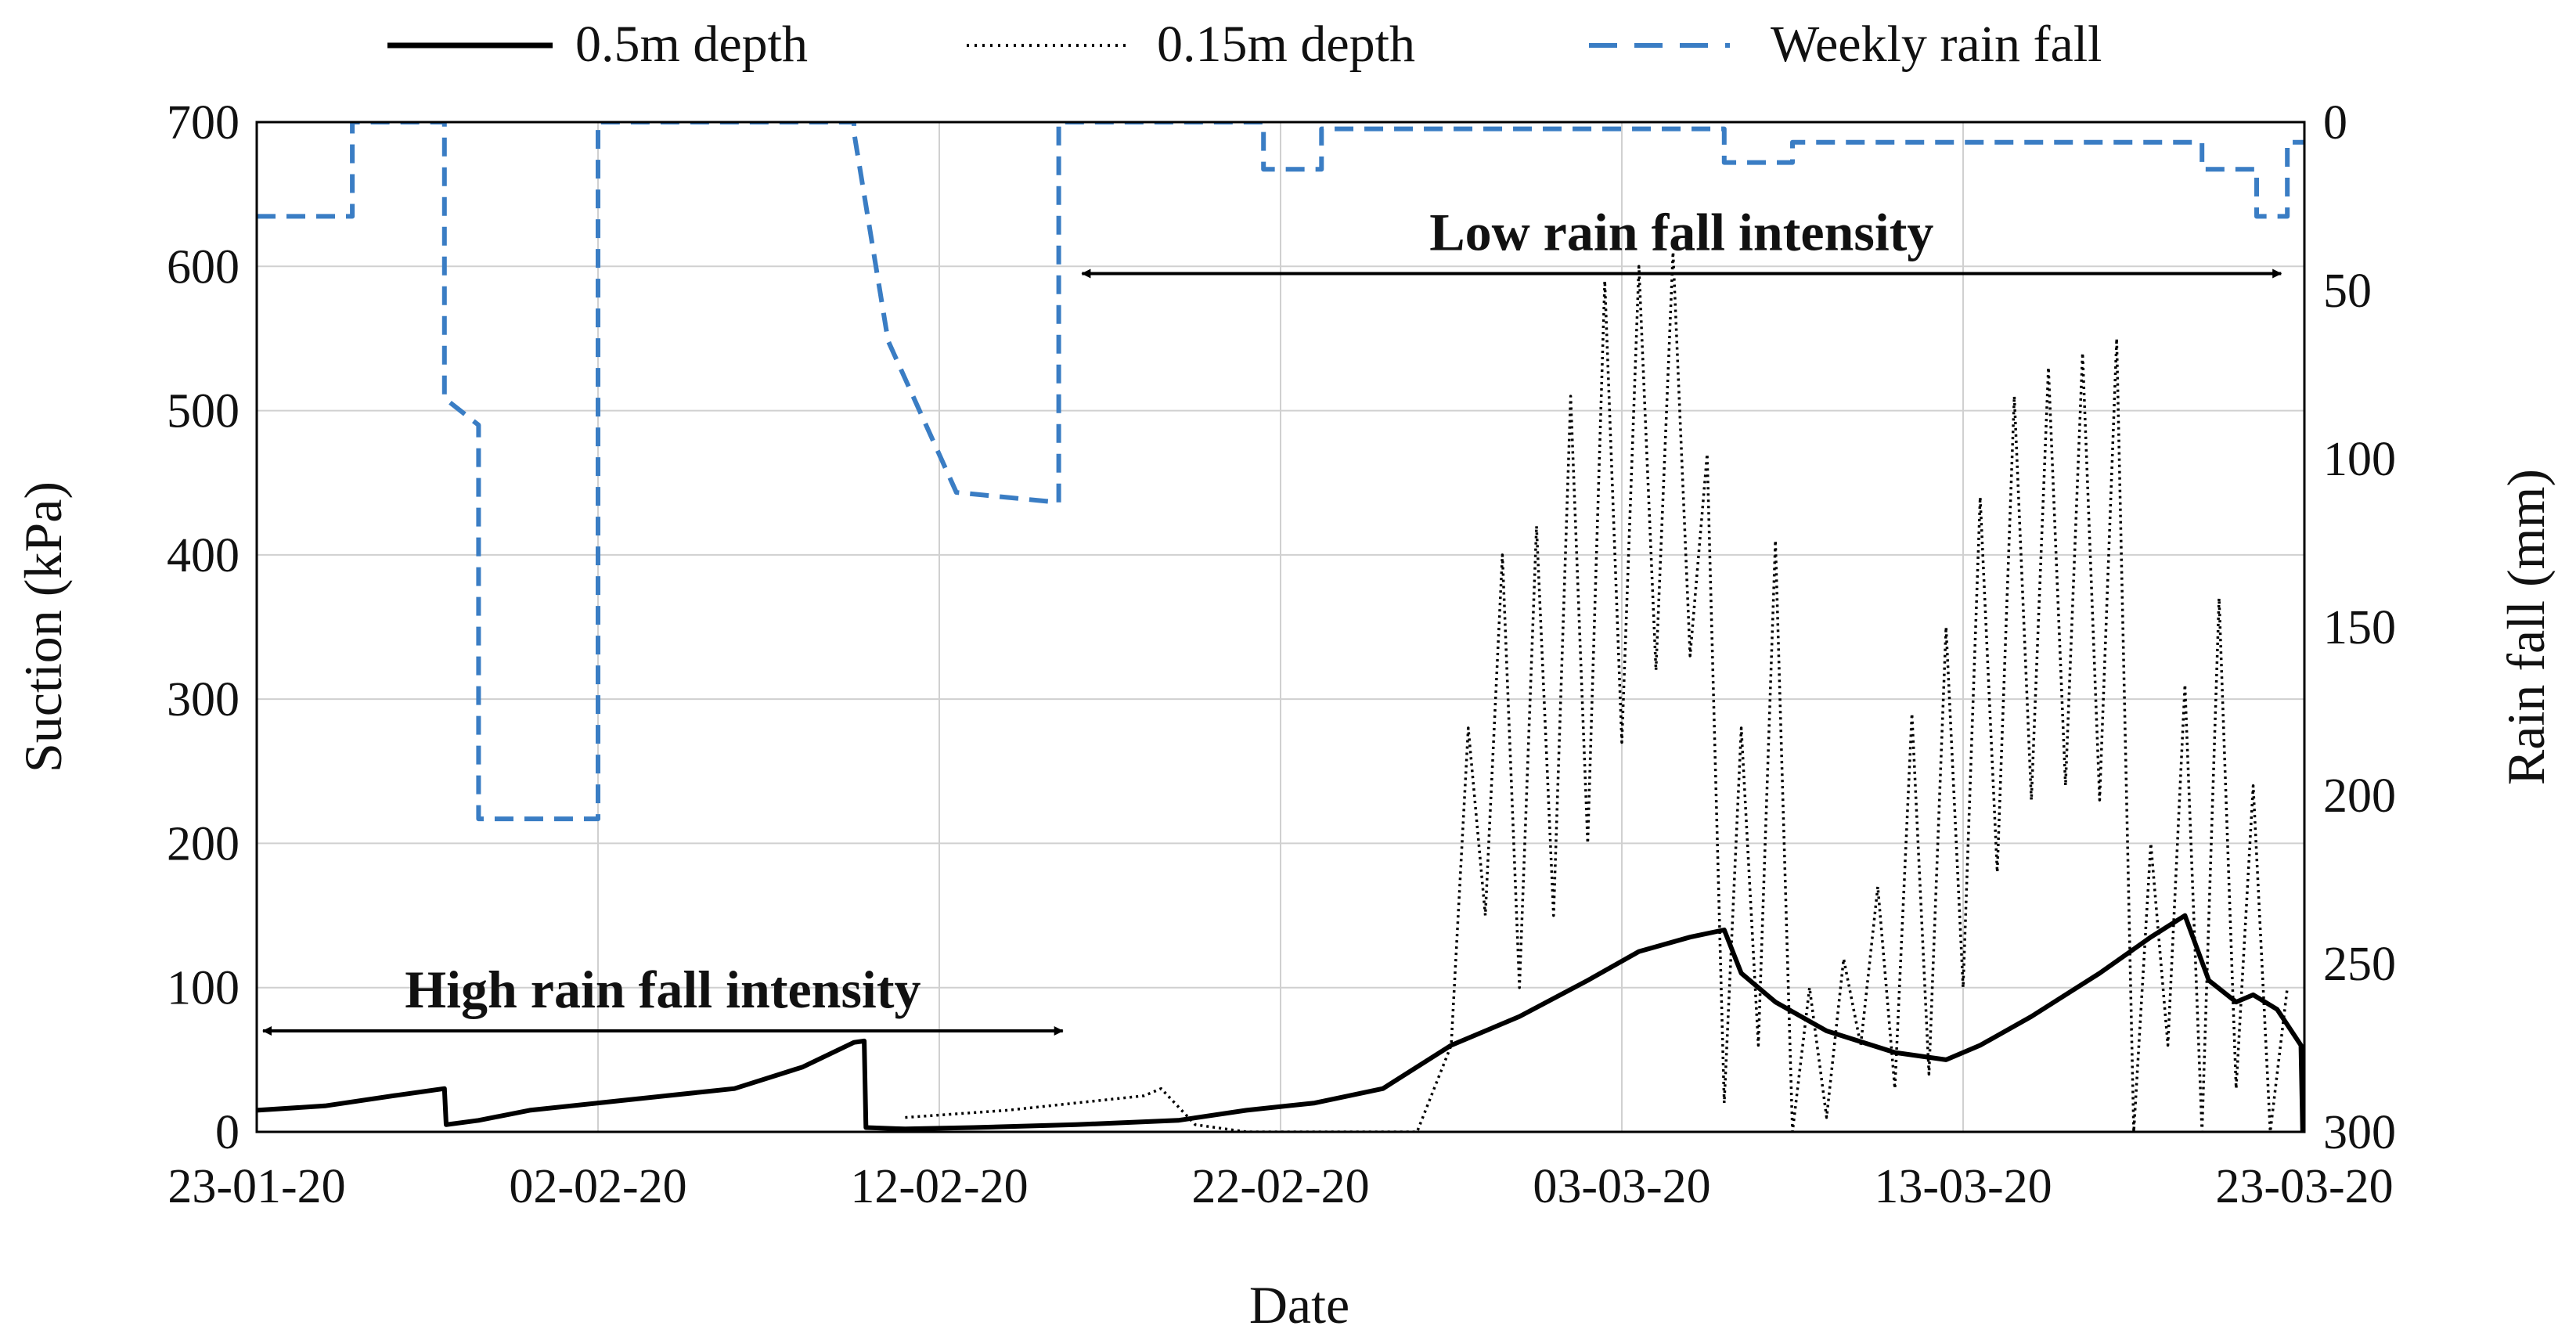 The height and width of the screenshot is (1344, 2576). What do you see at coordinates (227, 1132) in the screenshot?
I see `y-tick-label: 0` at bounding box center [227, 1132].